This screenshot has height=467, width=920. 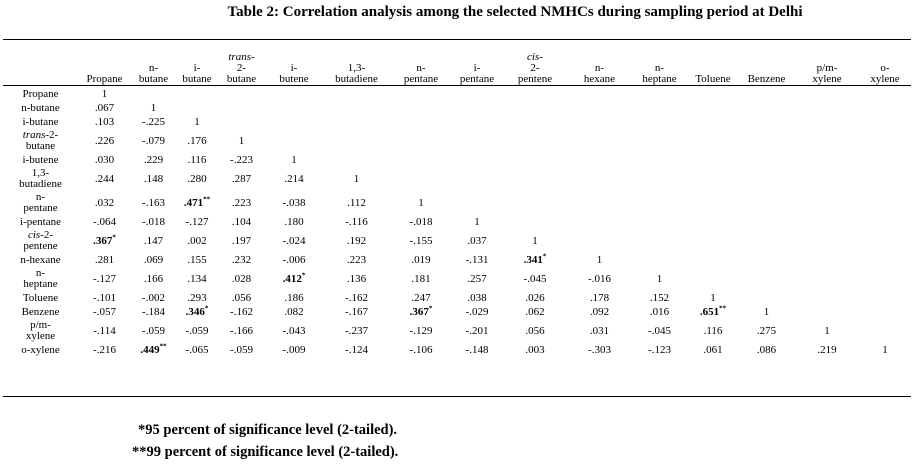 I want to click on correlation-cell: .367*, so click(x=104, y=241).